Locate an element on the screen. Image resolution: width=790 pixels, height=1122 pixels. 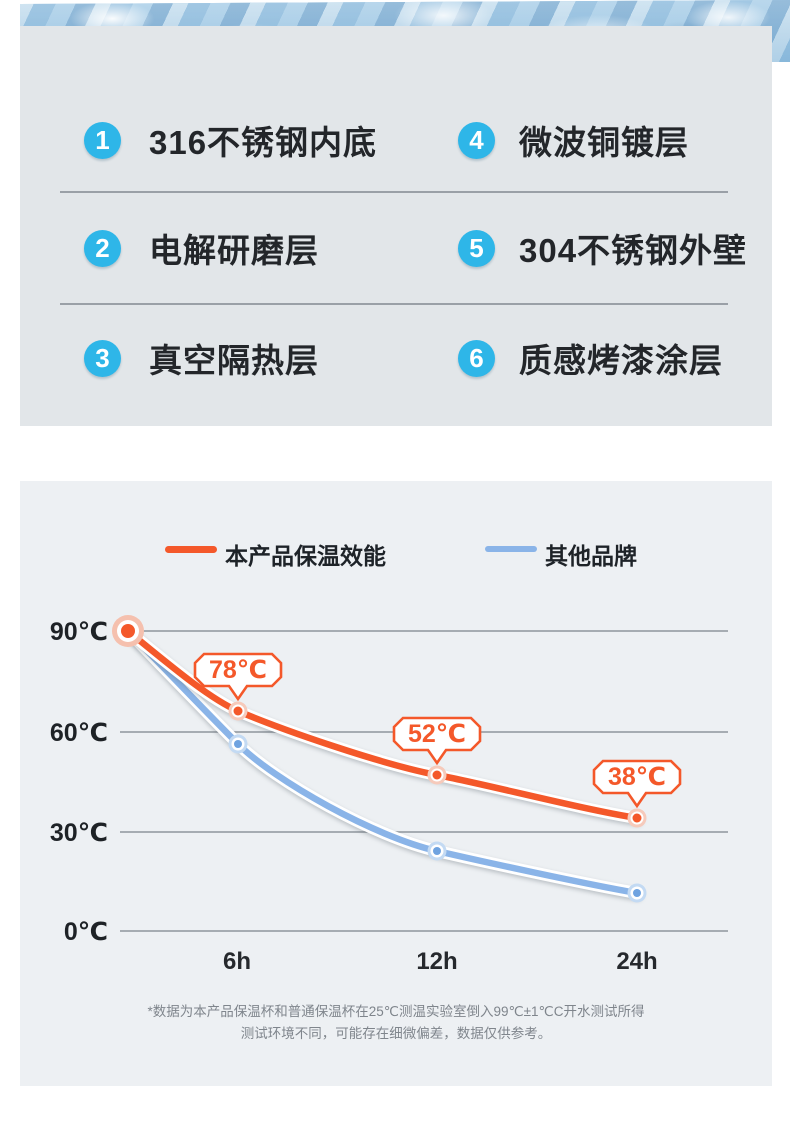
feature-item-4: 4 微波铜镀层 is located at coordinates (573, 140).